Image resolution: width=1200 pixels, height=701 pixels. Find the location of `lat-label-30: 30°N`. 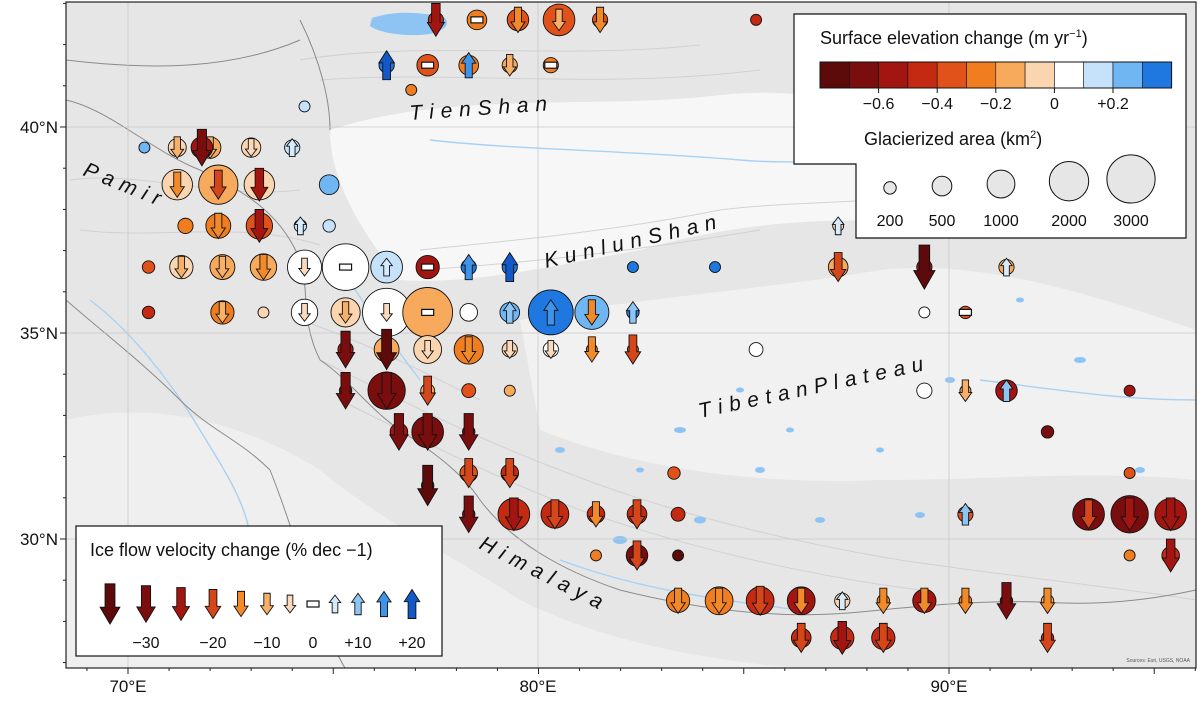

lat-label-30: 30°N is located at coordinates (39, 539).